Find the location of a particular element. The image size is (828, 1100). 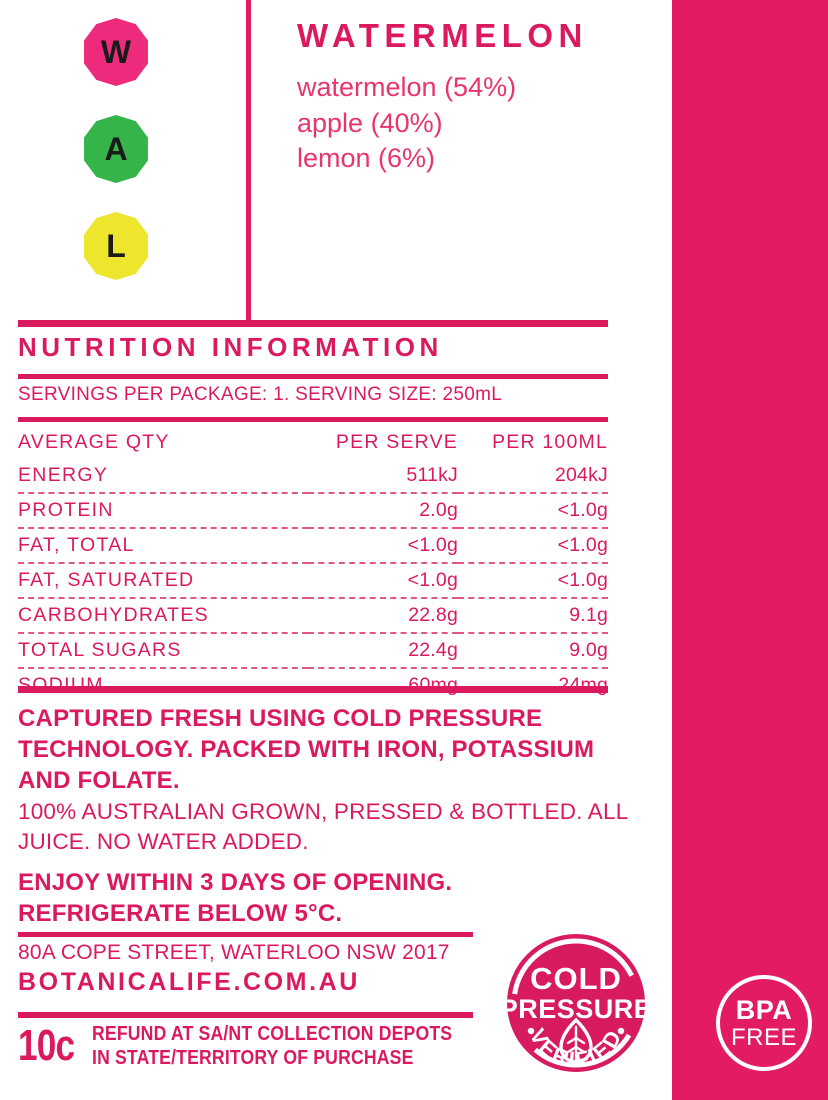

row-label: FAT, TOTAL is located at coordinates (163, 545).